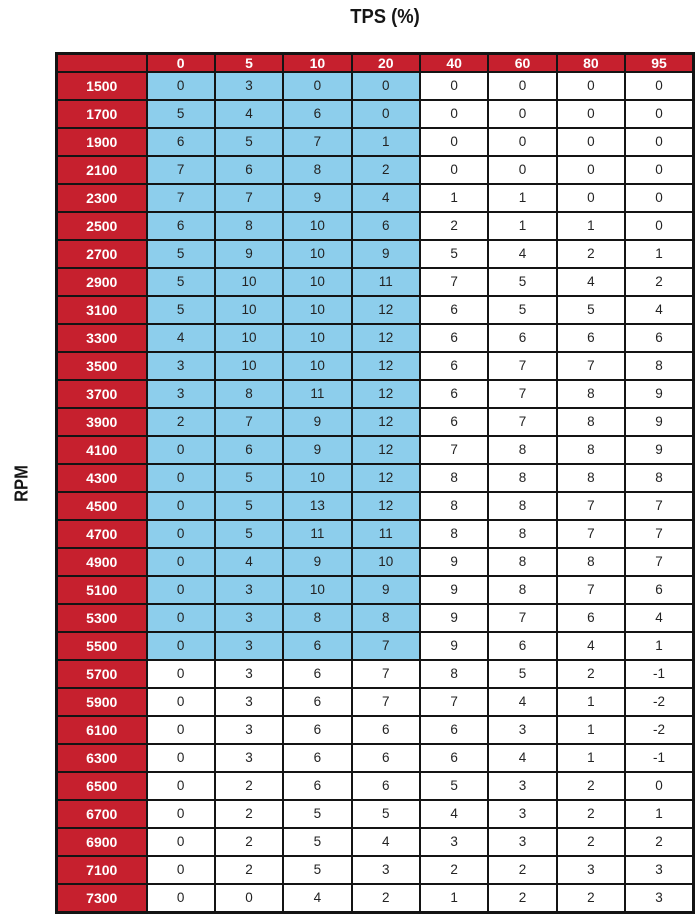 This screenshot has height=918, width=700. I want to click on row-header-cell: 4300, so click(101, 477).